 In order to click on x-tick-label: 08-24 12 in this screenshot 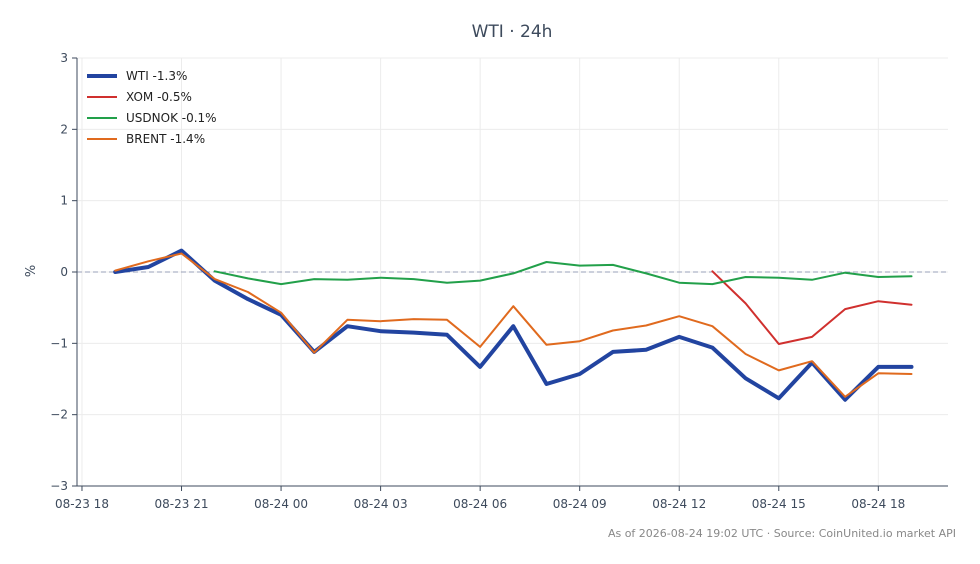, I will do `click(679, 504)`.